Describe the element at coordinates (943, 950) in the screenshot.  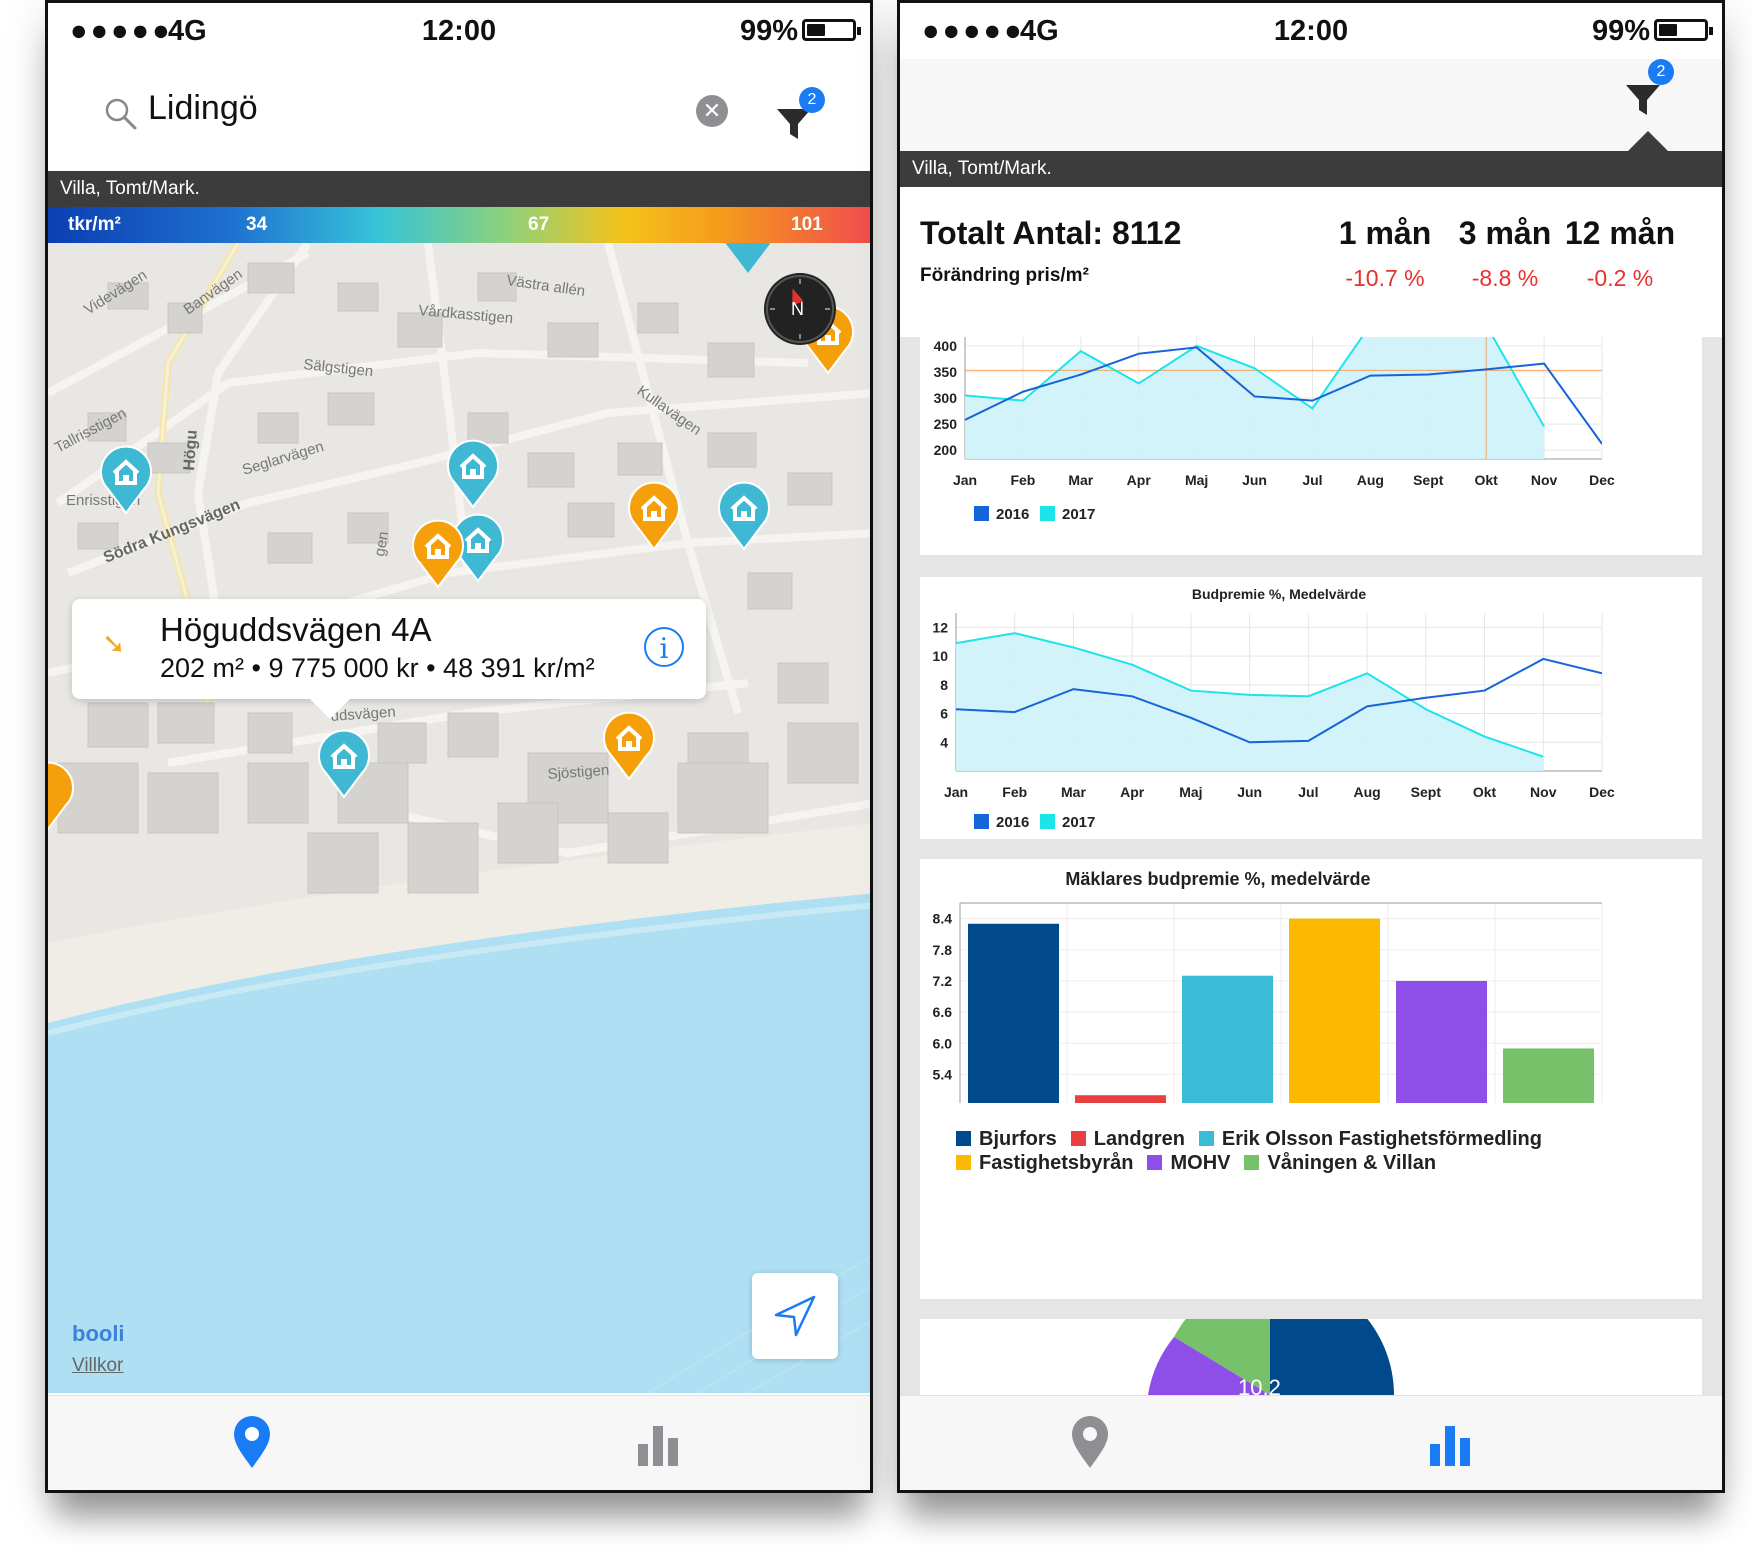
I see `y-tick-label: 7.8` at that location.